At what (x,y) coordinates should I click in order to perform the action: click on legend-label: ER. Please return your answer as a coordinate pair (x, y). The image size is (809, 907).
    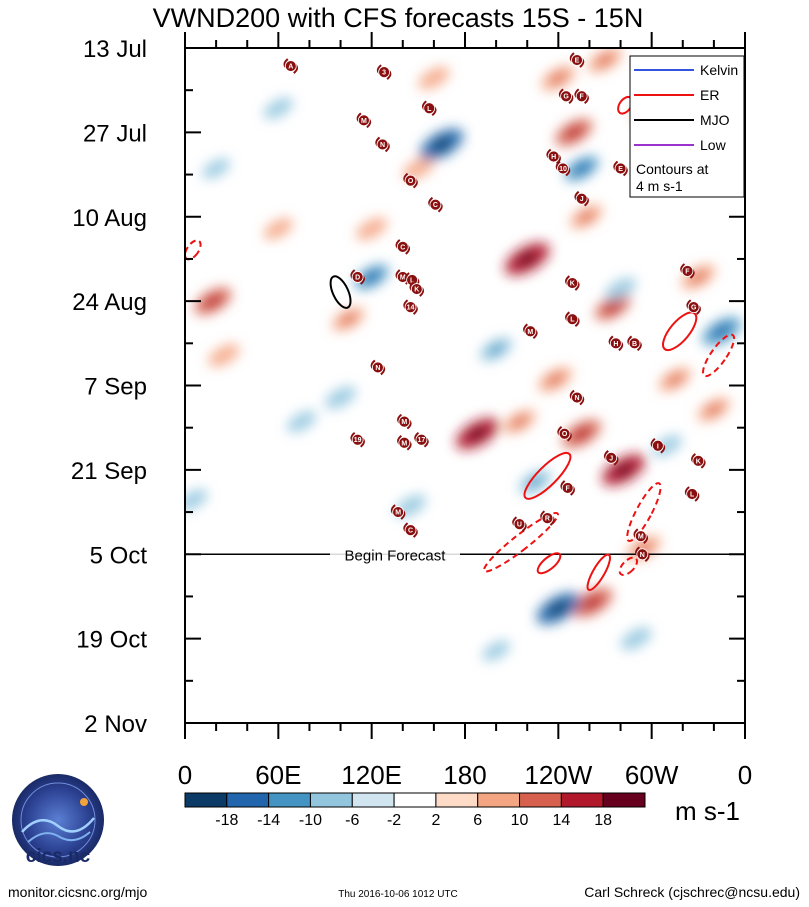
    Looking at the image, I should click on (709, 95).